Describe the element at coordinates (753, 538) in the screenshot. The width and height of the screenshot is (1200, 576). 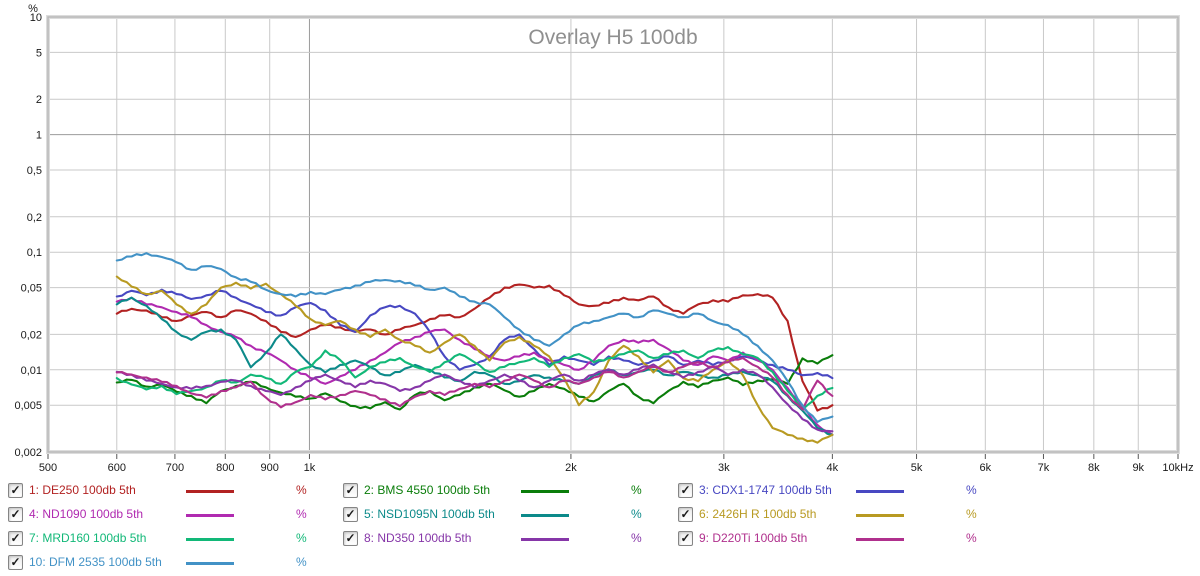
I see `legend-label-9: 9: D220Ti 100db 5th` at that location.